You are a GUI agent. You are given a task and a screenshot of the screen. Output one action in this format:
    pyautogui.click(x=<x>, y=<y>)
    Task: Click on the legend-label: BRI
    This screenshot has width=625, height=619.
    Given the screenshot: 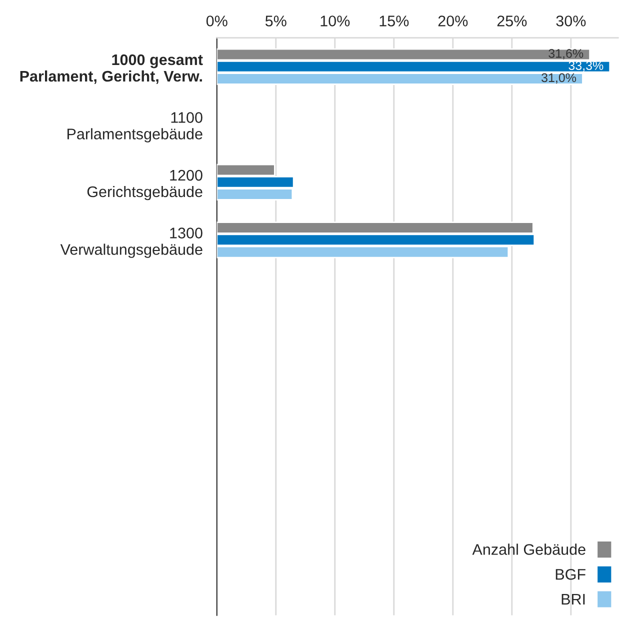 What is the action you would take?
    pyautogui.click(x=573, y=599)
    